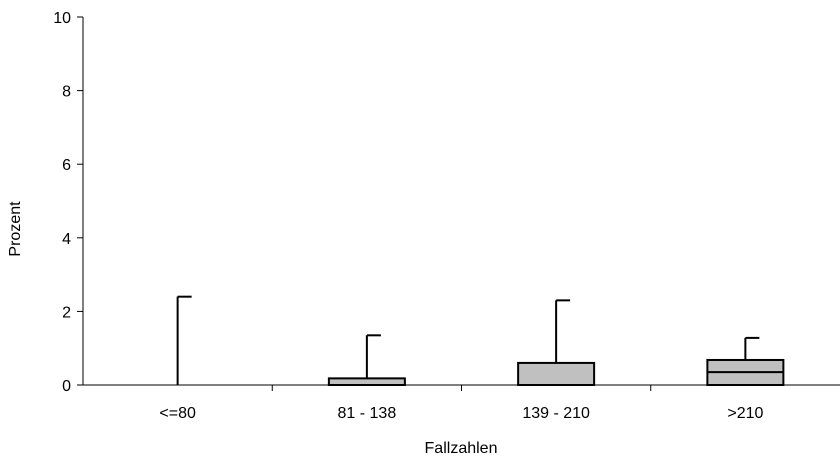 The width and height of the screenshot is (840, 460). I want to click on y-axis-title: Prozent, so click(15, 229).